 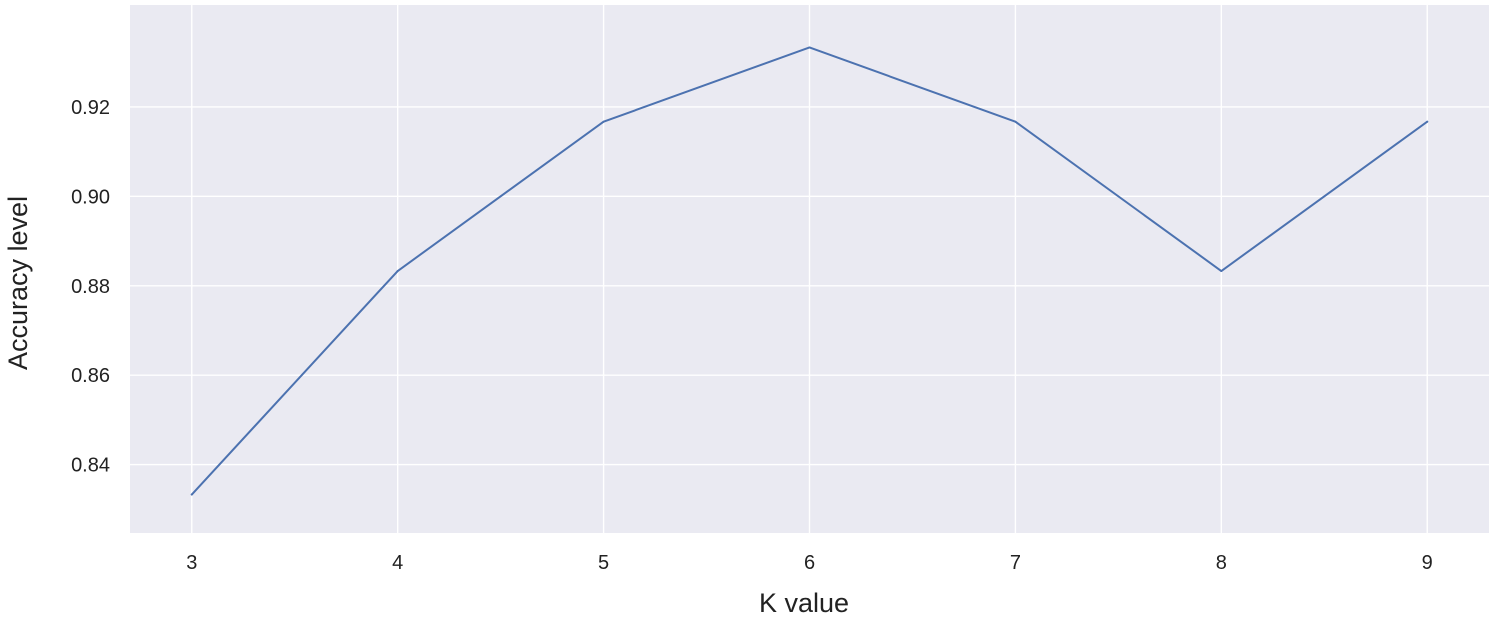 I want to click on y-tick-label: 0.84, so click(x=90, y=466).